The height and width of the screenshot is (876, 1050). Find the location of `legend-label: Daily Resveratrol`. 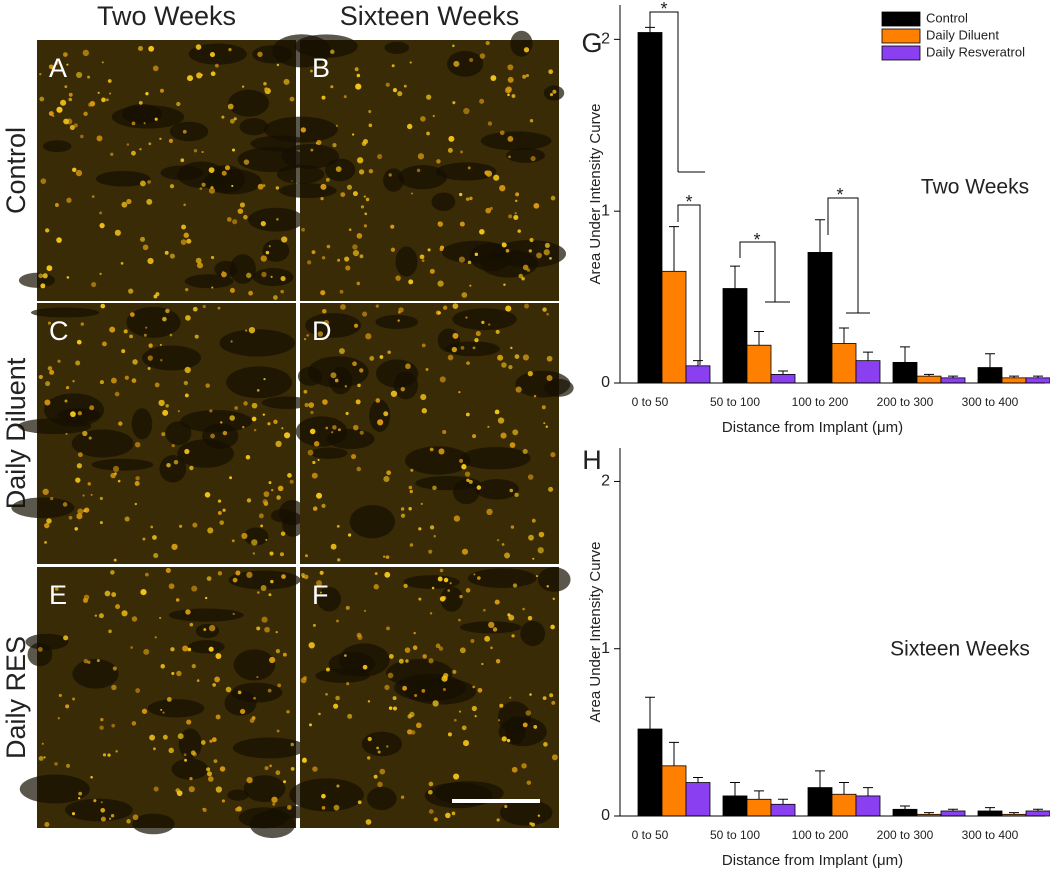

legend-label: Daily Resveratrol is located at coordinates (975, 51).